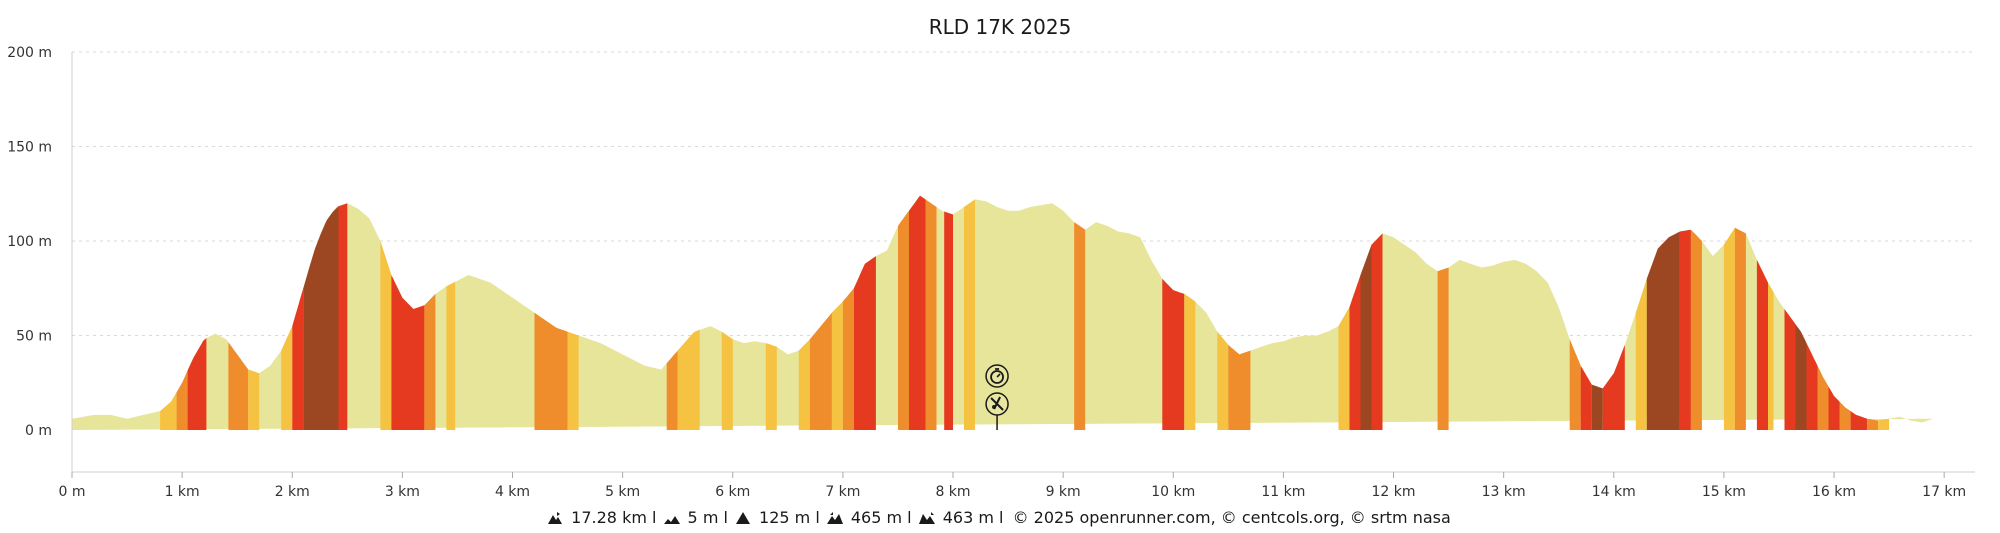 The height and width of the screenshot is (533, 2000). I want to click on stat-ascent: 465 m l, so click(881, 517).